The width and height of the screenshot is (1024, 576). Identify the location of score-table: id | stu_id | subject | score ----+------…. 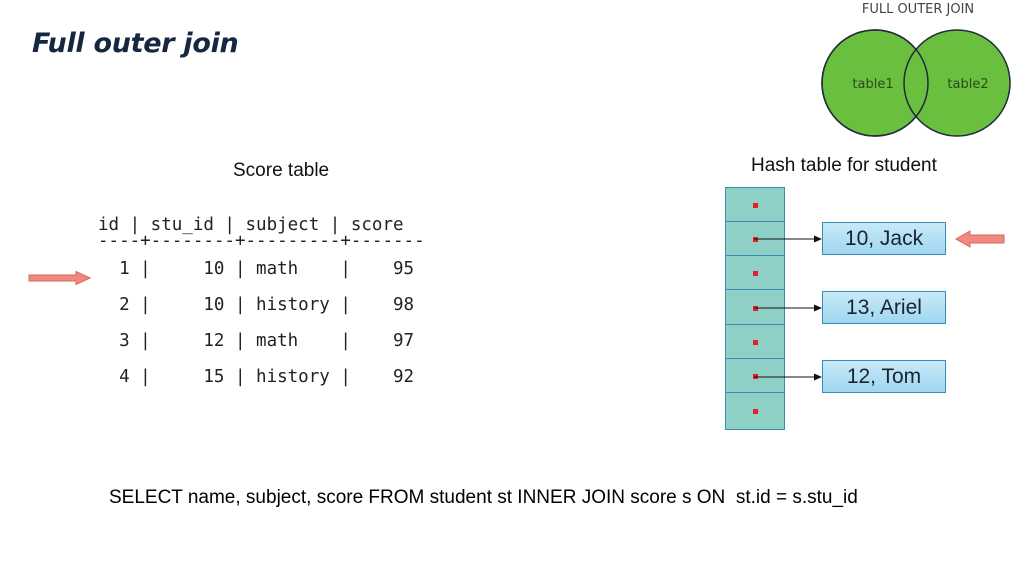
(261, 301).